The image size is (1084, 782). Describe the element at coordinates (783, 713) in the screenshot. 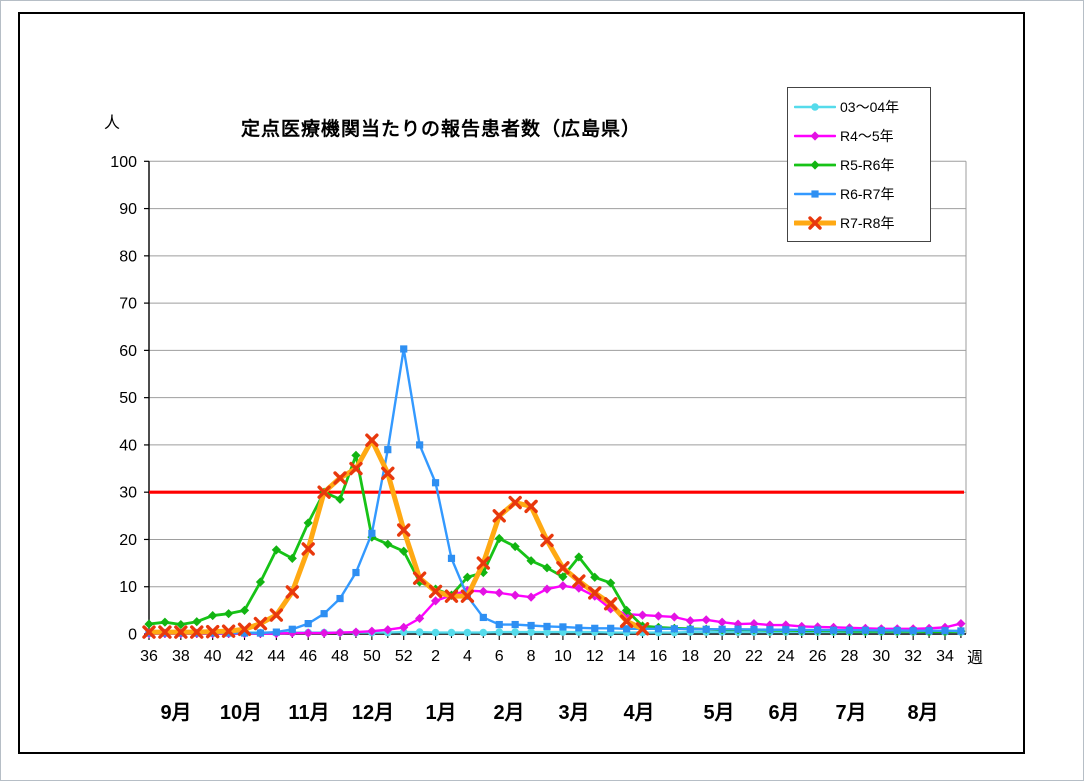

I see `month-label: 6月` at that location.